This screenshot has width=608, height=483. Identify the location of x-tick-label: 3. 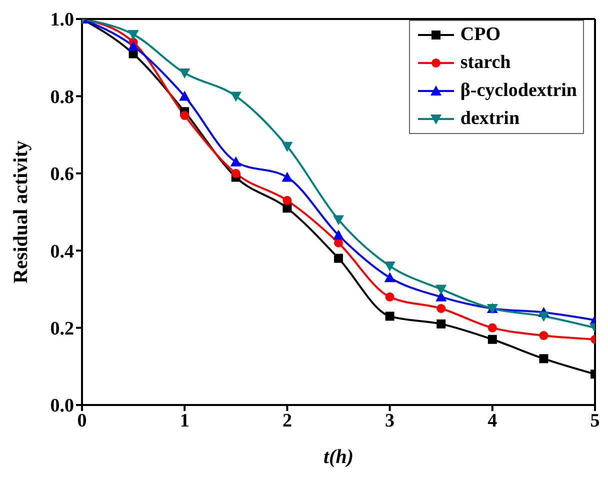
(390, 421).